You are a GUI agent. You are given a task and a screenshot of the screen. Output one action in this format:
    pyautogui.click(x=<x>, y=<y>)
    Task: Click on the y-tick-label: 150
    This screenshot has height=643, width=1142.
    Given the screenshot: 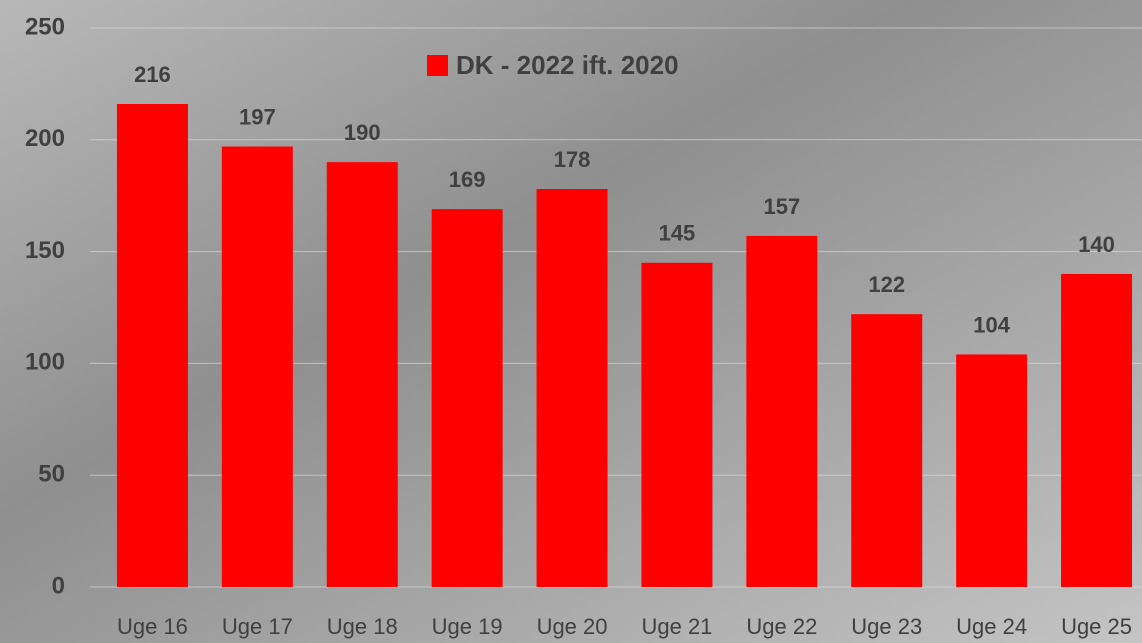 What is the action you would take?
    pyautogui.click(x=45, y=250)
    